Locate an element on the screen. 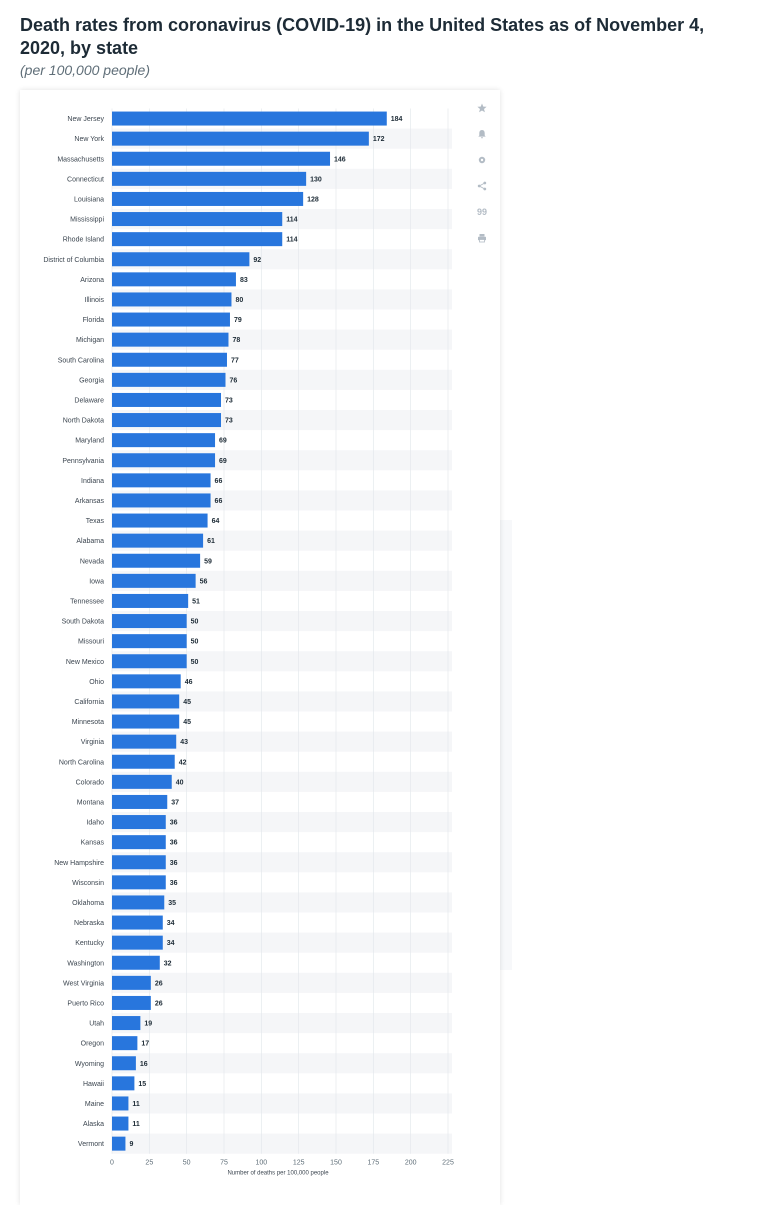 The width and height of the screenshot is (778, 1205). category-label: Indiana is located at coordinates (92, 481).